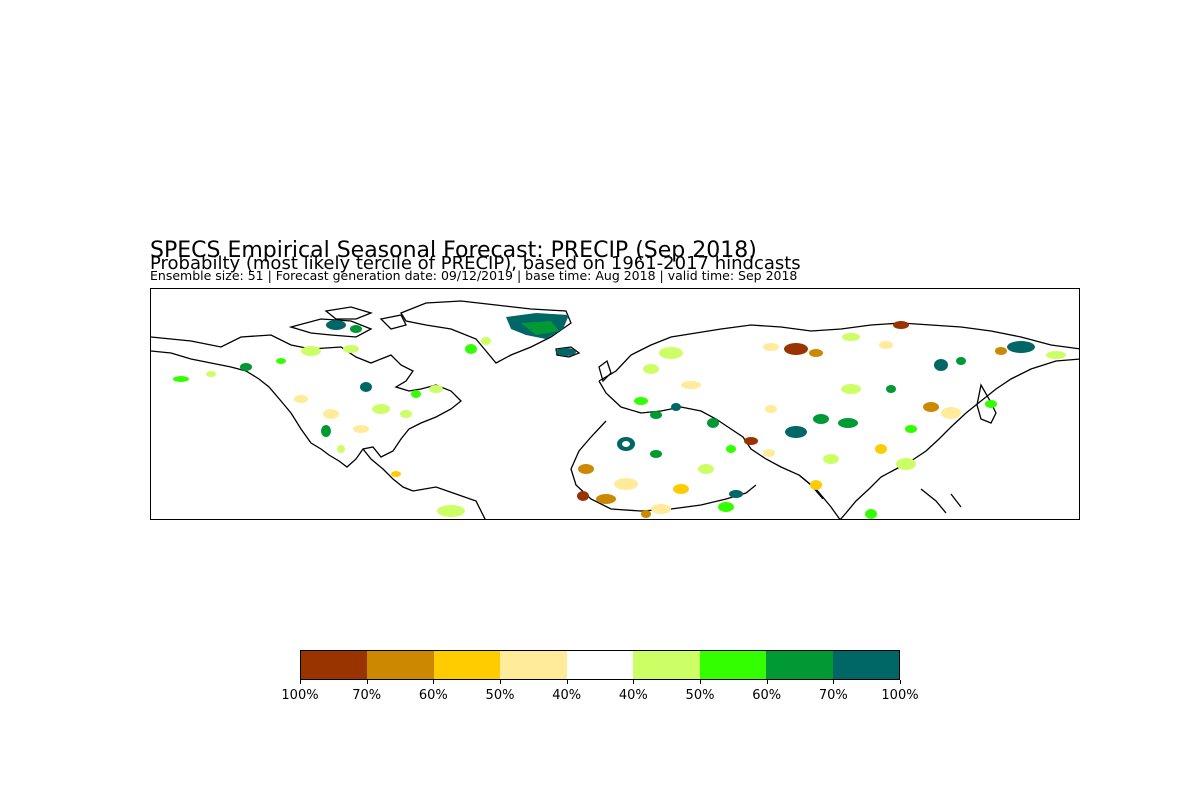  Describe the element at coordinates (663, 466) in the screenshot. I see `coast-africa` at that location.